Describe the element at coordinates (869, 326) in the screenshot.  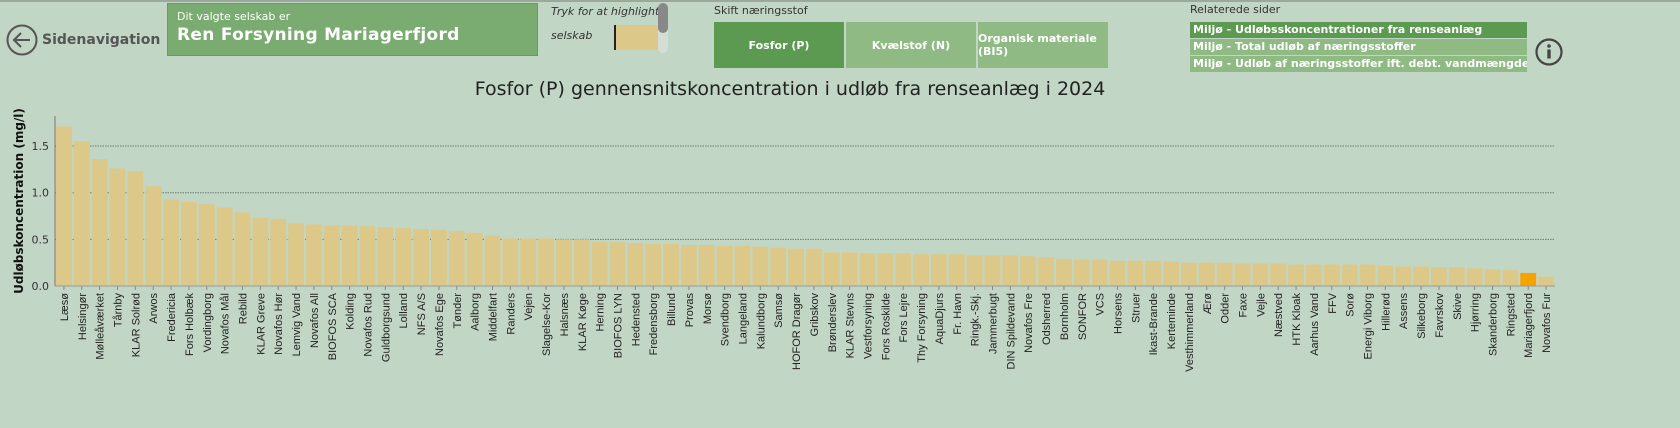
I see `x-tick-label: Vestforsyning` at that location.